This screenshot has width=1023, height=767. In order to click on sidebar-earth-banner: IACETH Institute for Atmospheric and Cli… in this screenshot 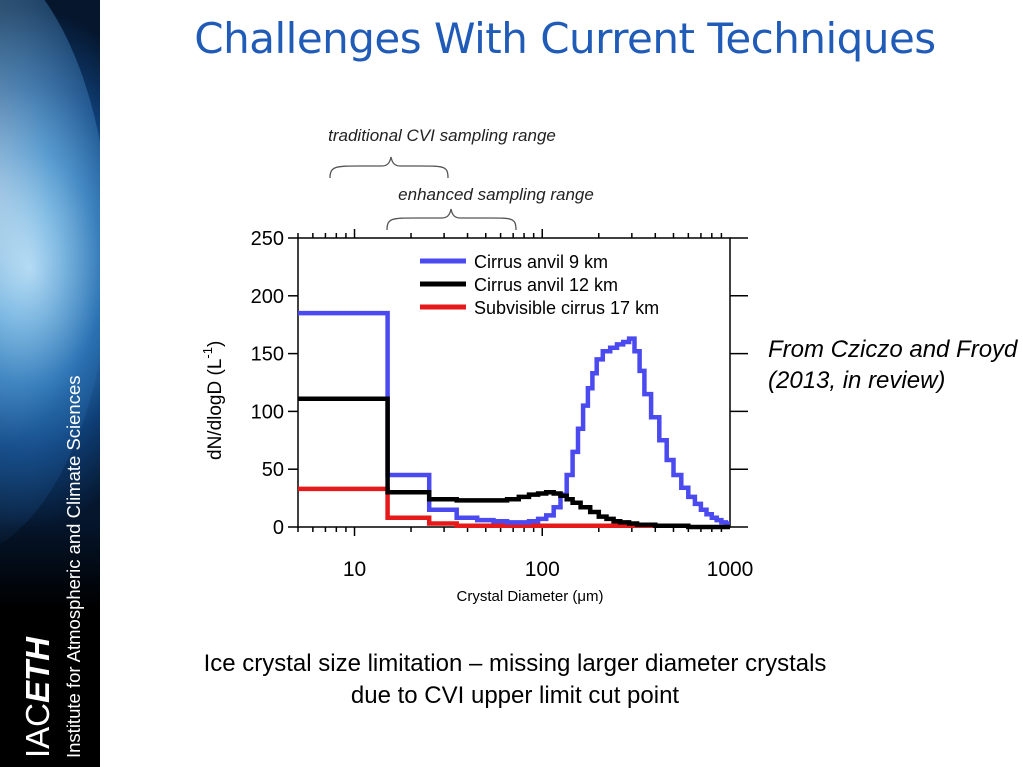, I will do `click(50, 383)`.